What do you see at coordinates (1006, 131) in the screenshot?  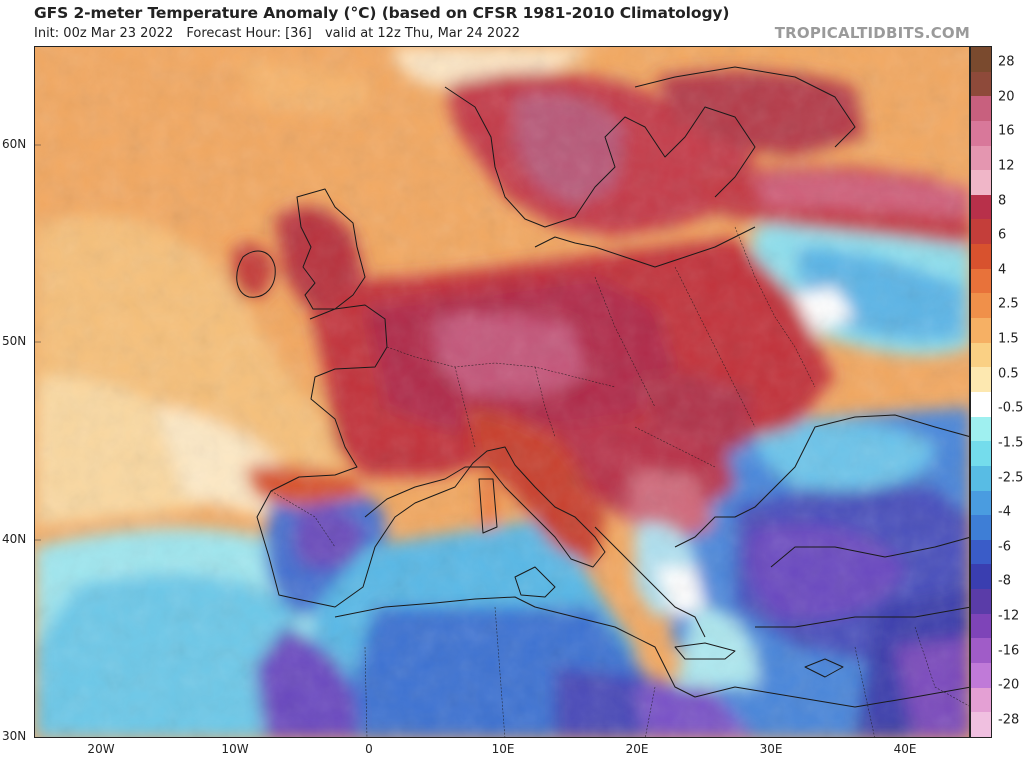 I see `colorbar-label: 16` at bounding box center [1006, 131].